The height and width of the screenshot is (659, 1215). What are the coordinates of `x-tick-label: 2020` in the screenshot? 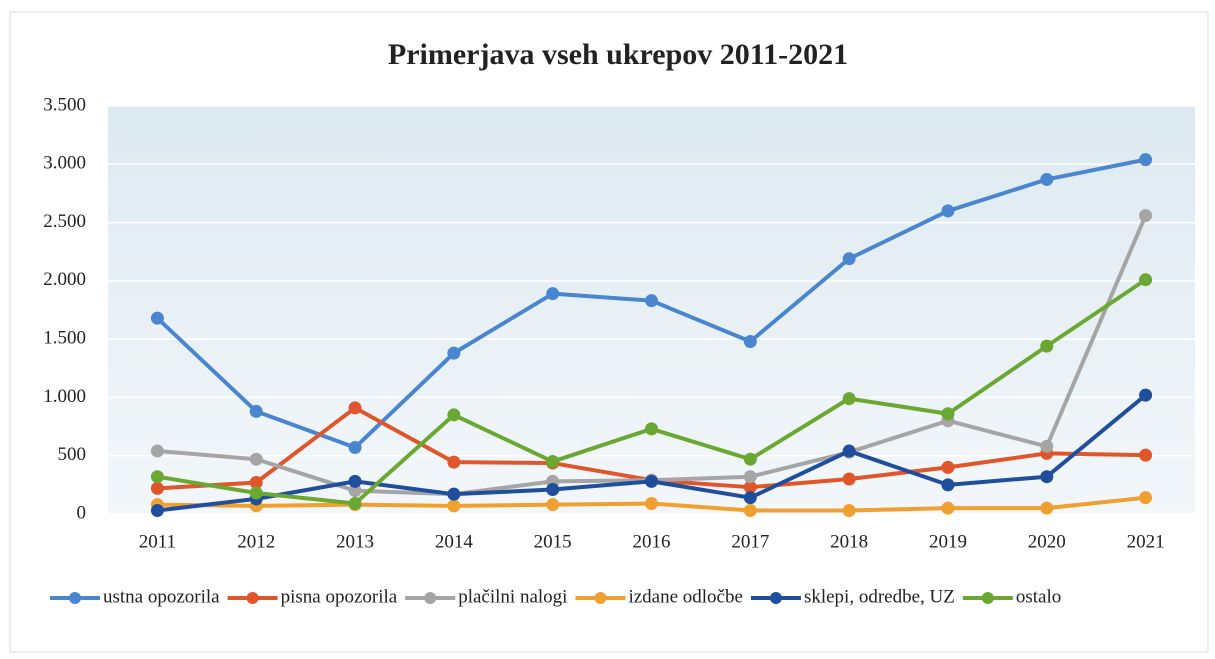 It's located at (1047, 541).